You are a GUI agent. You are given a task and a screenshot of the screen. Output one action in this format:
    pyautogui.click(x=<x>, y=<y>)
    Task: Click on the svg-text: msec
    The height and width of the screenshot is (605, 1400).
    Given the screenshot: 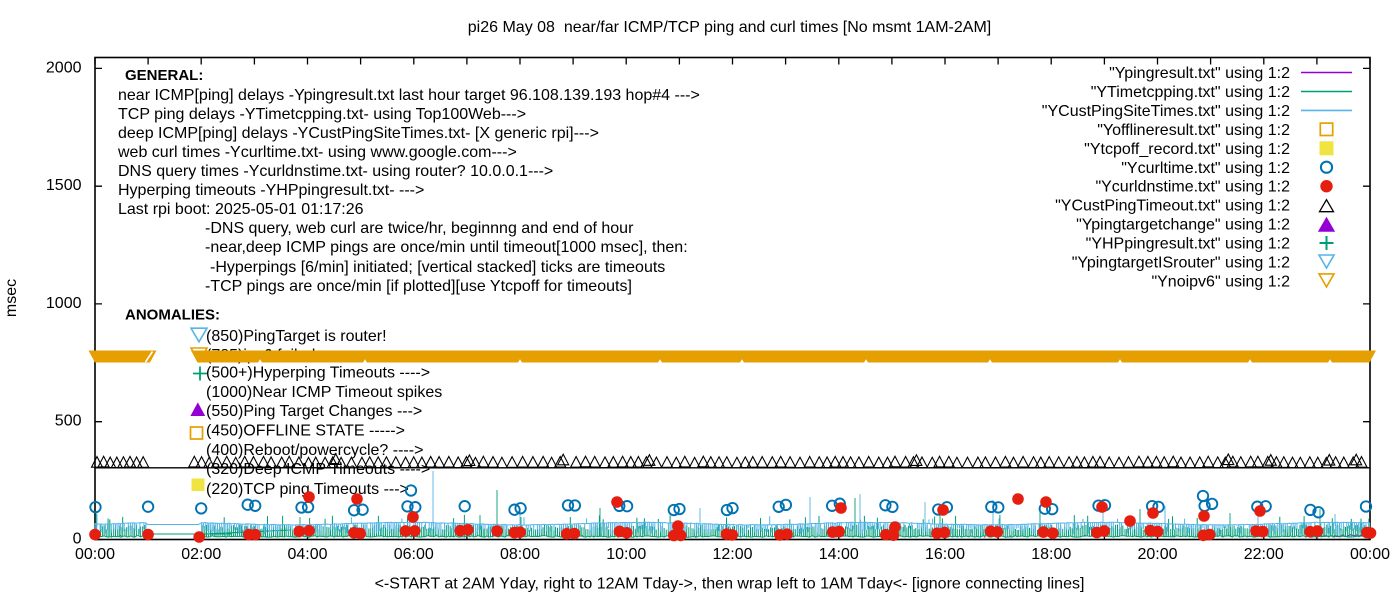 What is the action you would take?
    pyautogui.click(x=11, y=298)
    